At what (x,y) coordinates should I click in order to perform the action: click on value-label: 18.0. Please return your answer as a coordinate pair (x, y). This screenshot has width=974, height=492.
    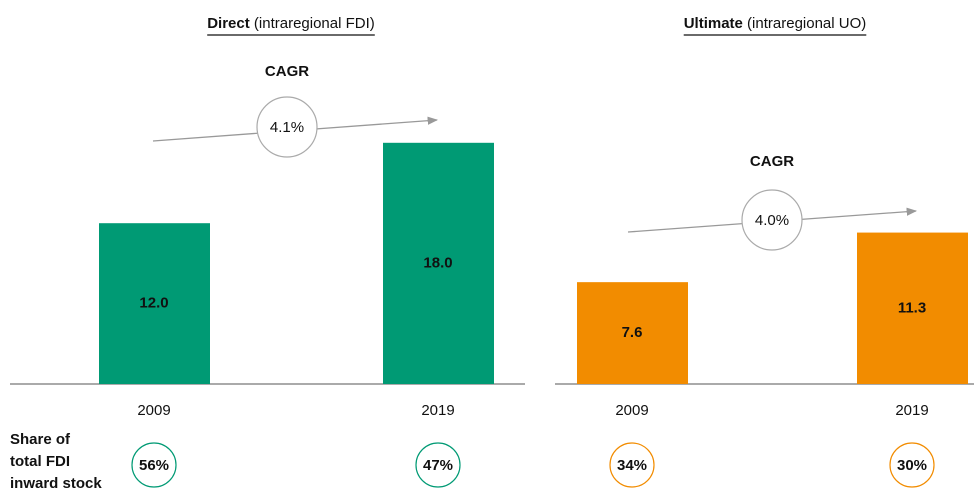
    Looking at the image, I should click on (437, 262).